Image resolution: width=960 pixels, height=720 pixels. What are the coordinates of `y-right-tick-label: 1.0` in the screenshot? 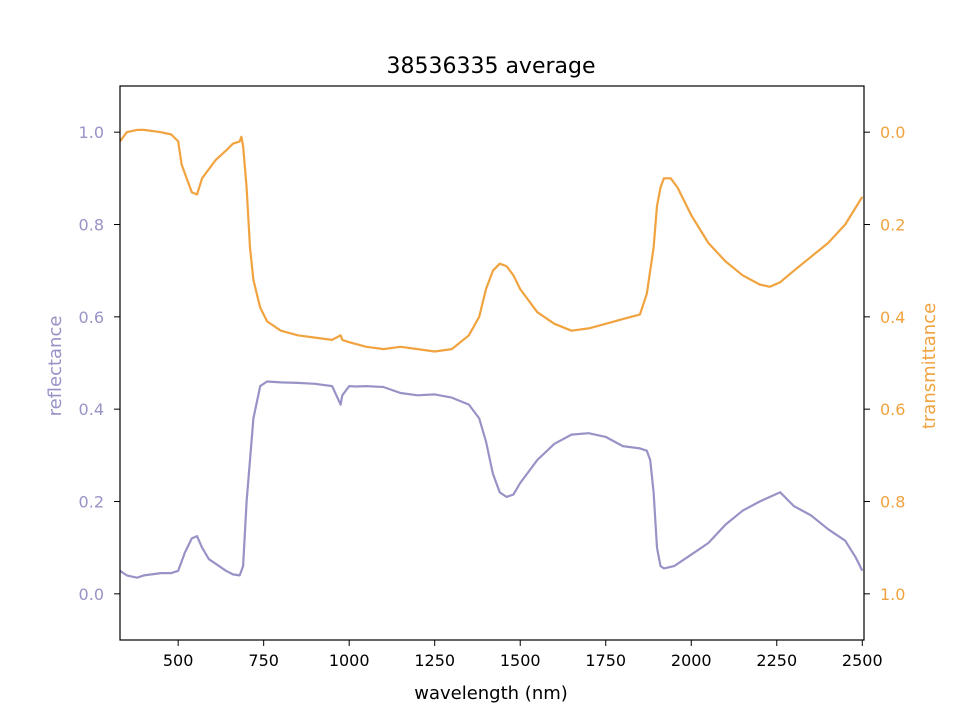 It's located at (892, 594).